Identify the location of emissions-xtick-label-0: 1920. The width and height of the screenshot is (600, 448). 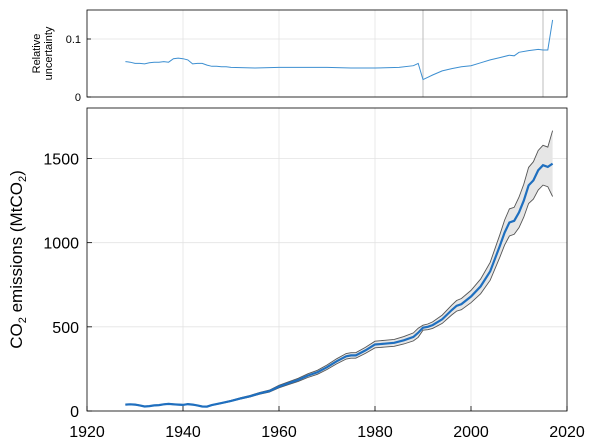
(87, 432).